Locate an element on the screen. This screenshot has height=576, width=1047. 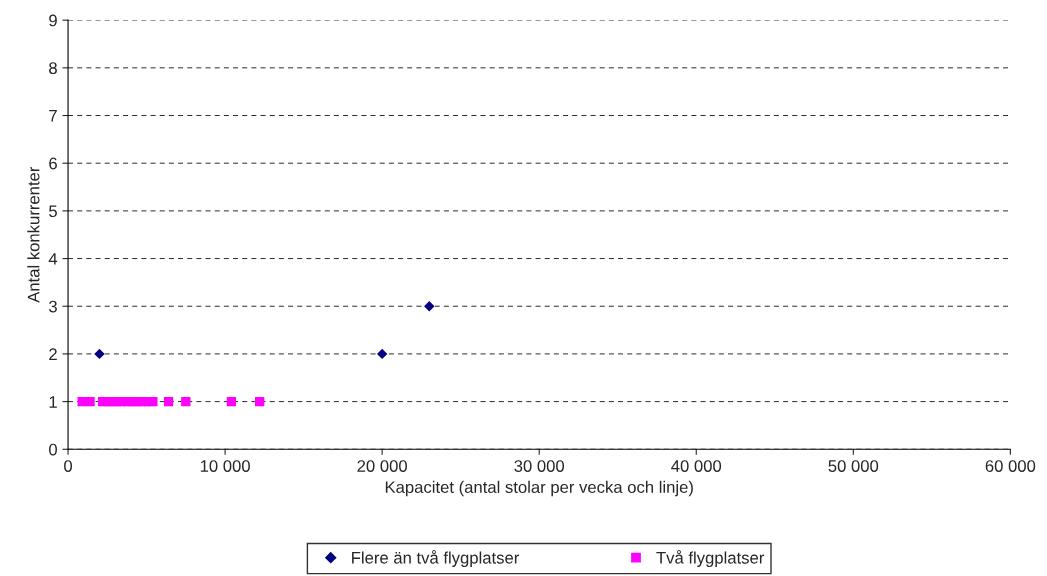
y-tick-label: 0 is located at coordinates (53, 449).